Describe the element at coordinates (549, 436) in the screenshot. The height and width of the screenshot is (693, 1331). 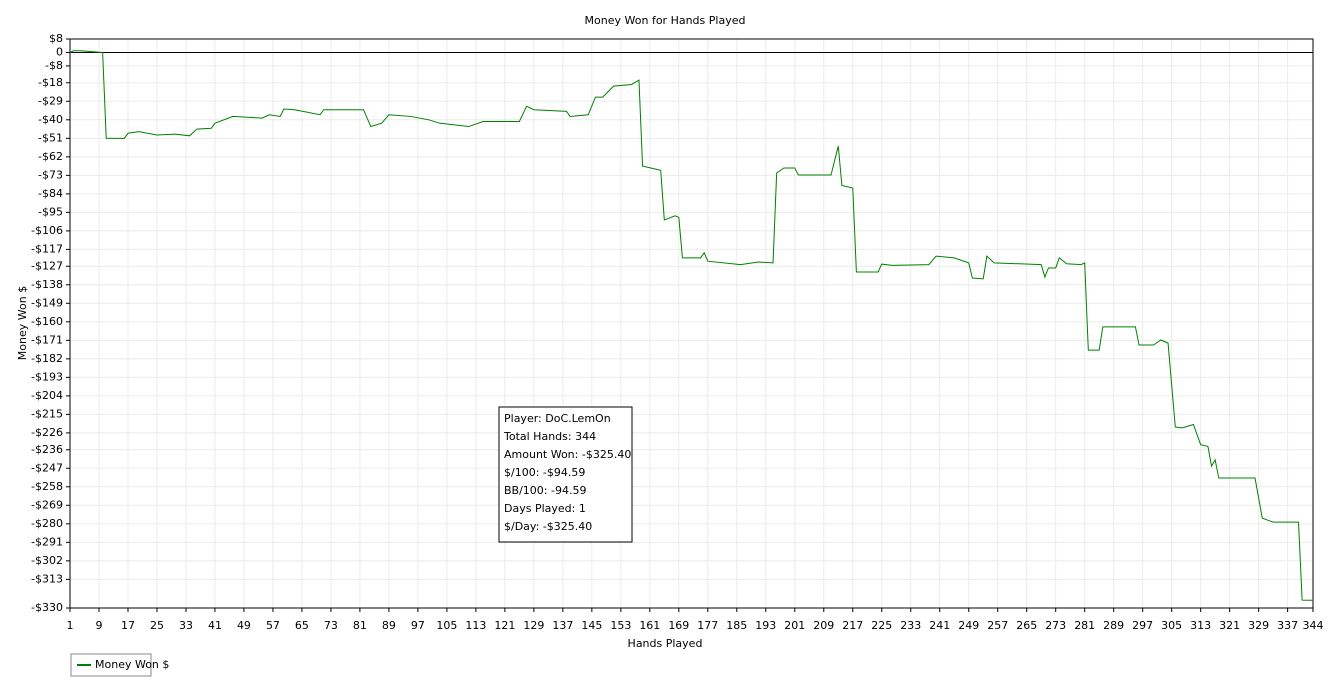
I see `annotation-text: Total Hands: 344` at that location.